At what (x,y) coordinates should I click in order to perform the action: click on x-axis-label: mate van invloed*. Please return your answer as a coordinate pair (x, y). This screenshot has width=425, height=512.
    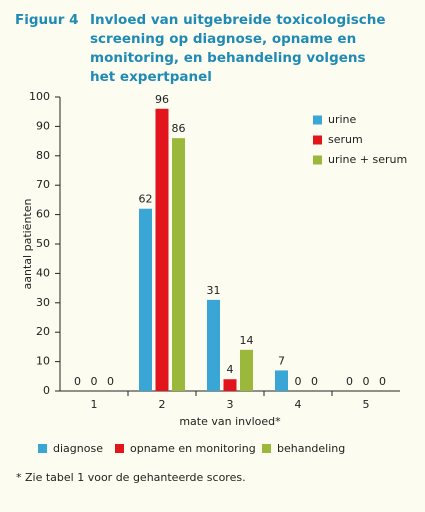
    Looking at the image, I should click on (230, 421).